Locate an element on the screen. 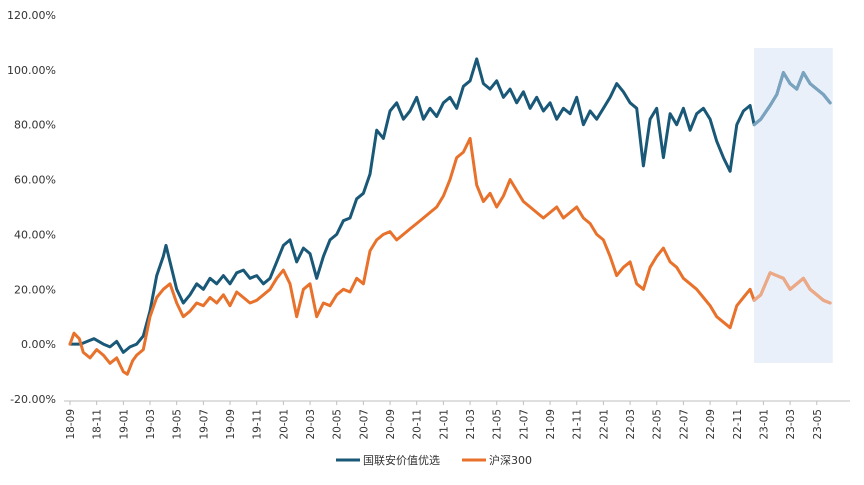 The width and height of the screenshot is (864, 485). x-tick-label: 19-07 is located at coordinates (204, 424).